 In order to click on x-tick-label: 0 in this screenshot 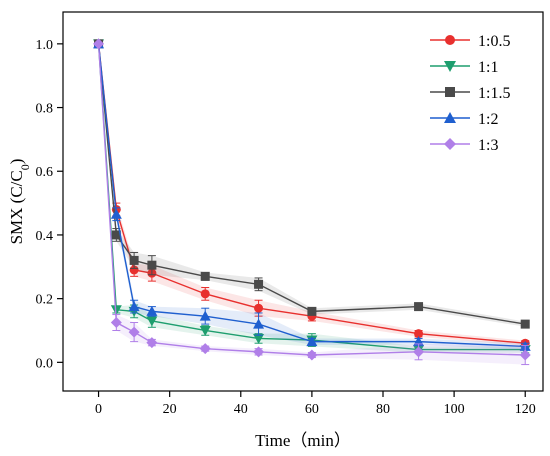, I will do `click(98, 409)`.